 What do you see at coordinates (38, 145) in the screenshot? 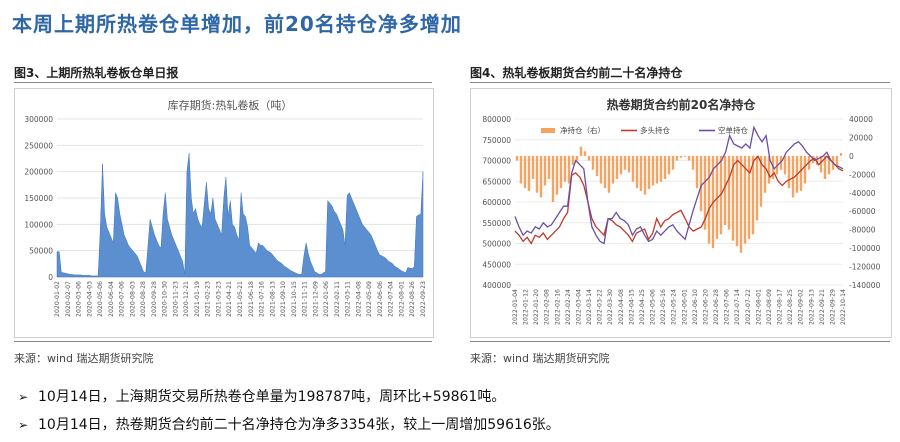
I see `y-tick-label: 250000` at bounding box center [38, 145].